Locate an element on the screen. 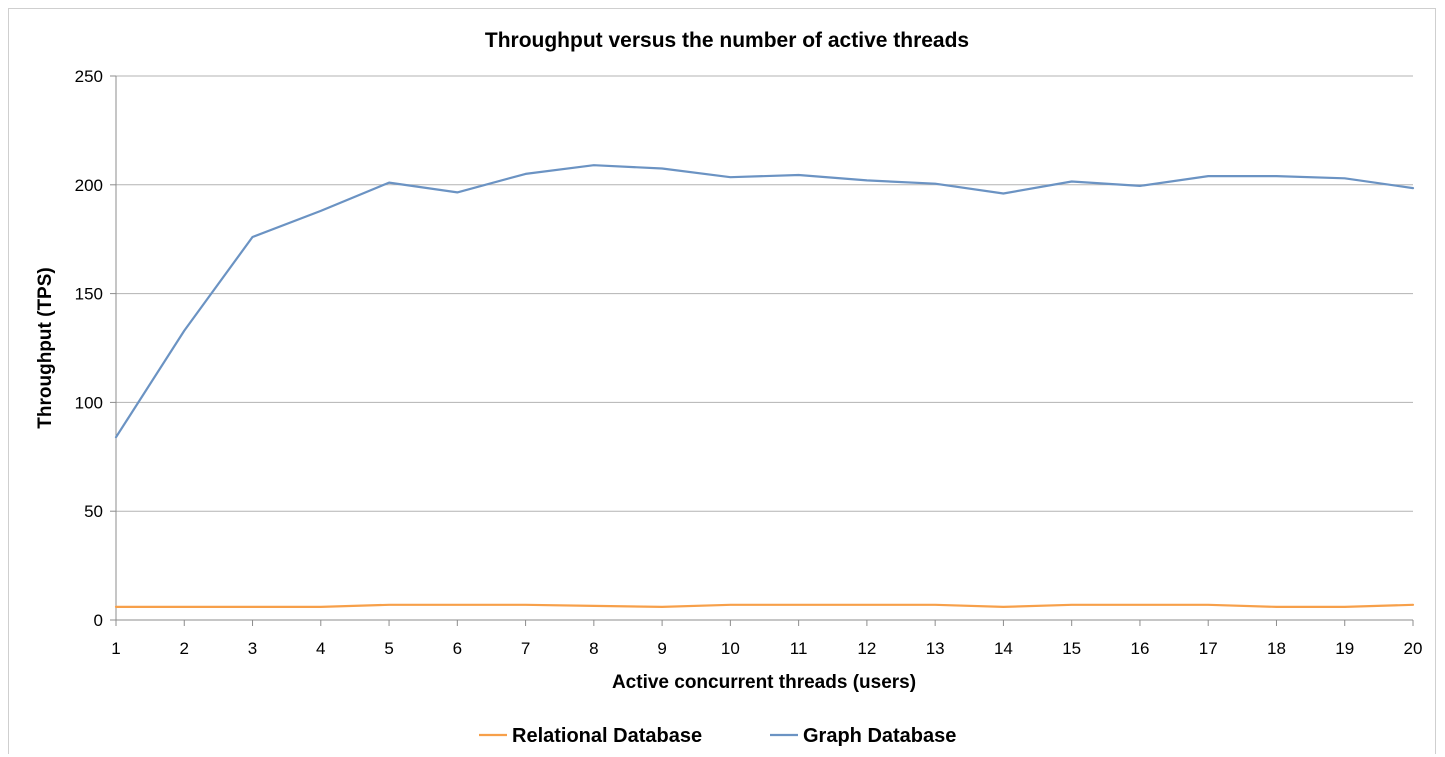 The height and width of the screenshot is (757, 1445). x-tick-label: 13 is located at coordinates (935, 648).